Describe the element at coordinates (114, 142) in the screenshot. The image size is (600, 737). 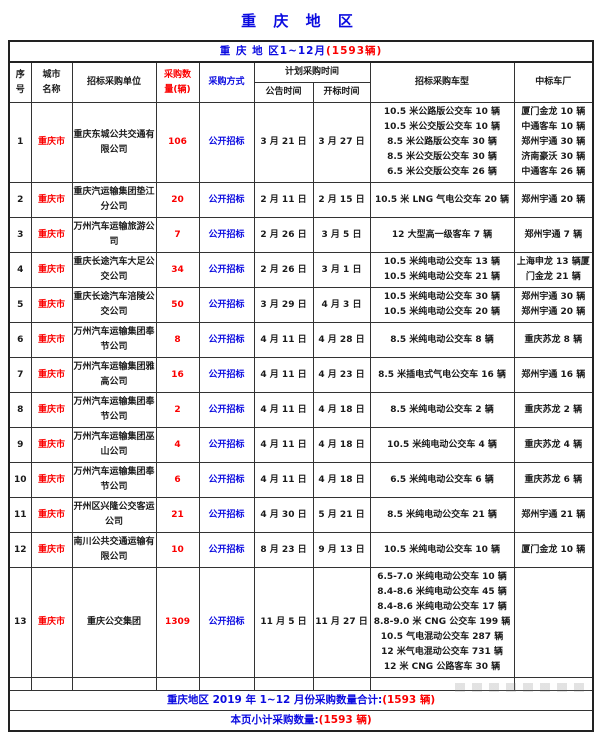
I see `unit-cell: 重庆东城公共交通有限公司` at that location.